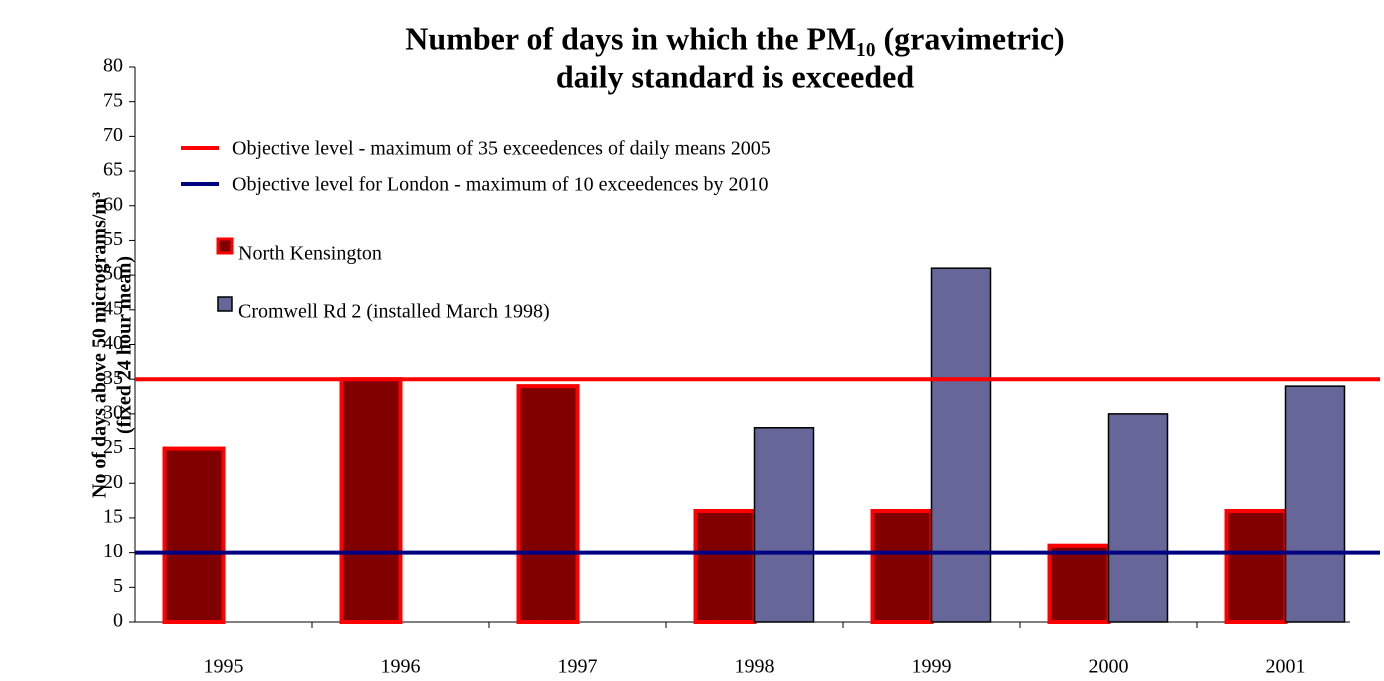 Image resolution: width=1384 pixels, height=681 pixels. Describe the element at coordinates (118, 586) in the screenshot. I see `y-tick-label: 5` at that location.